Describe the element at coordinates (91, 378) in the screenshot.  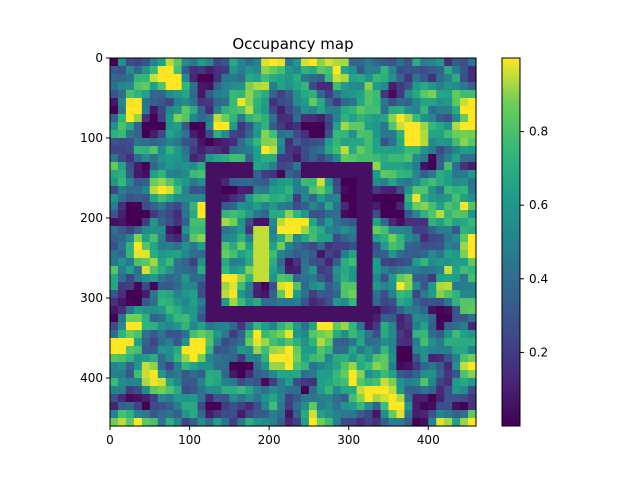
I see `y-tick-label: 400` at that location.